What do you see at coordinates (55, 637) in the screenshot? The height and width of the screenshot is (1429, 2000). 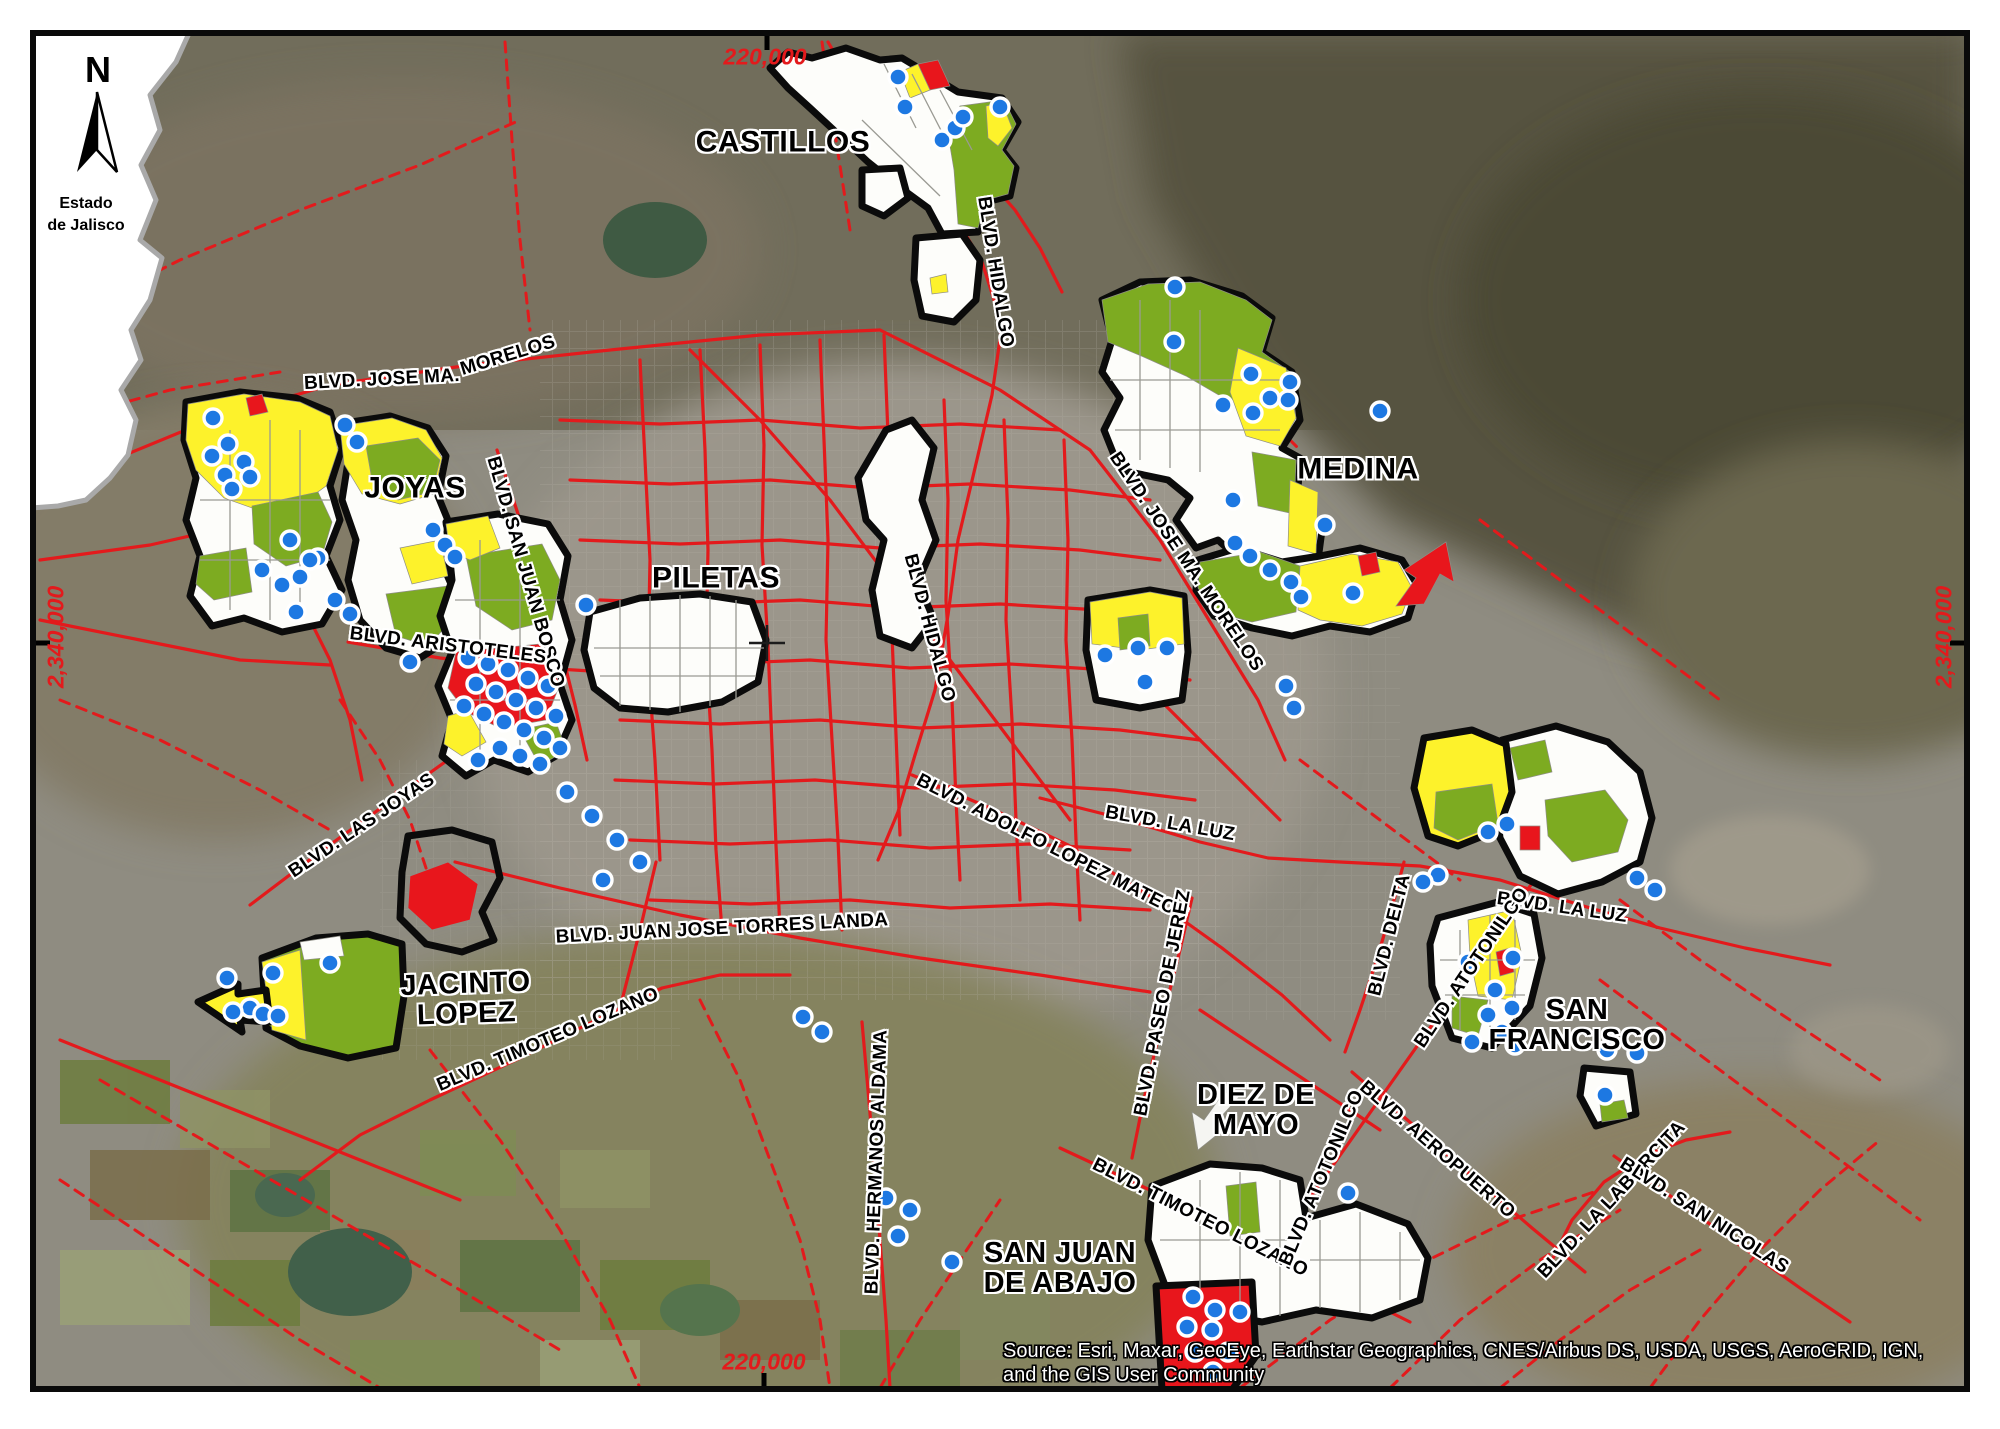 I see `grid-label-left: 2,340,000` at bounding box center [55, 637].